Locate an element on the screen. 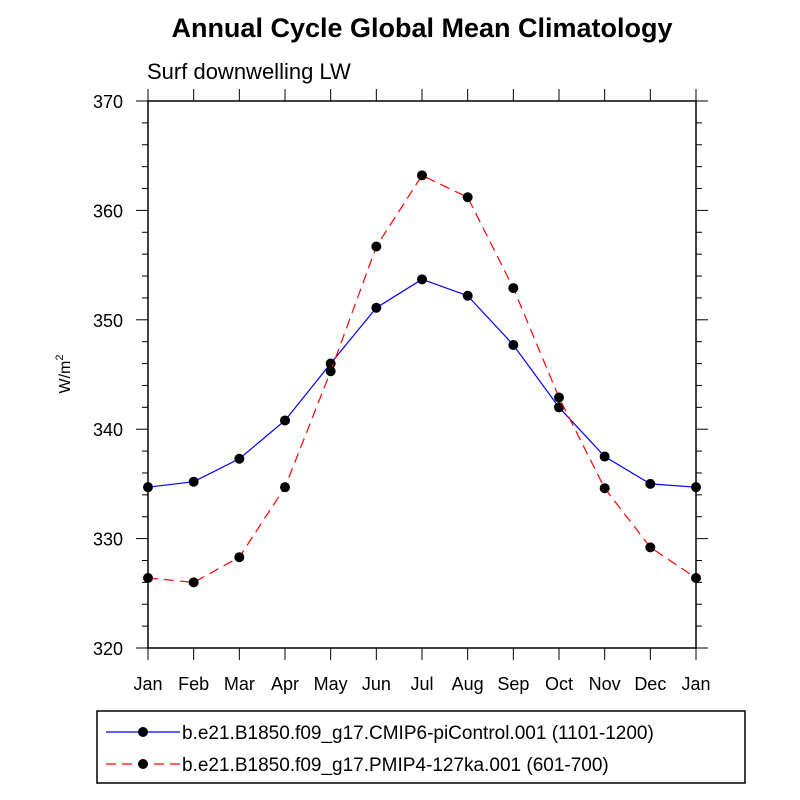 The width and height of the screenshot is (800, 800). y-axis-label: W/m2 is located at coordinates (64, 374).